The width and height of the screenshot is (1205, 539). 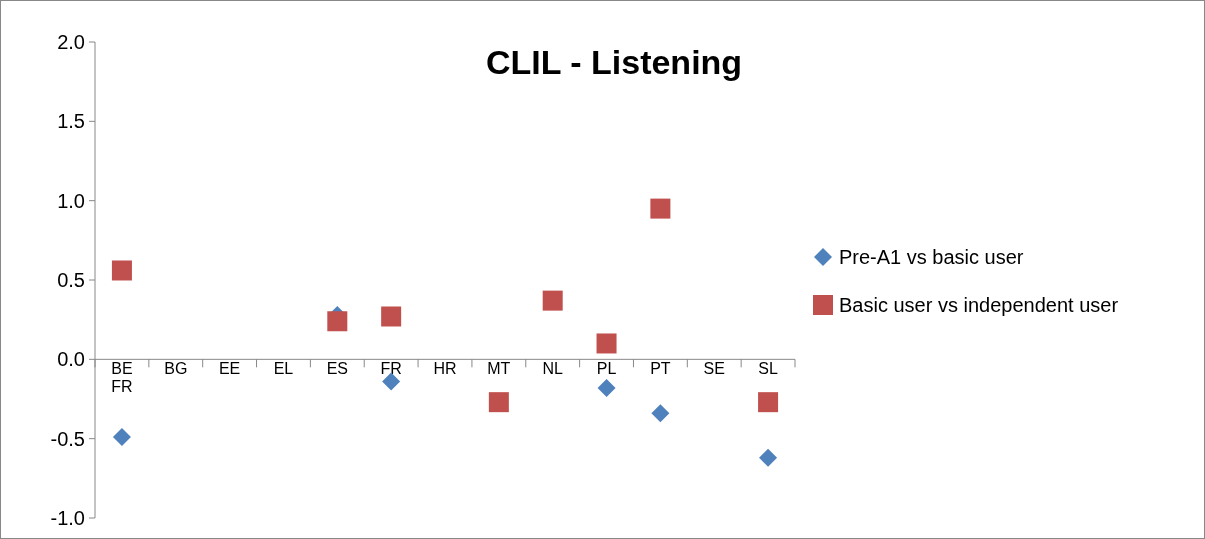 I want to click on x-tick-label: ES, so click(x=337, y=369).